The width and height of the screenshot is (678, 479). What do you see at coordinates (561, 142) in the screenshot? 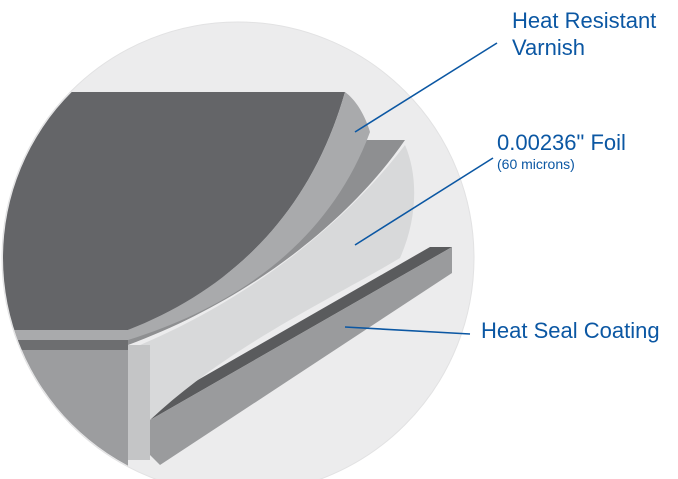
I see `foil-label-main: 0.00236" Foil` at bounding box center [561, 142].